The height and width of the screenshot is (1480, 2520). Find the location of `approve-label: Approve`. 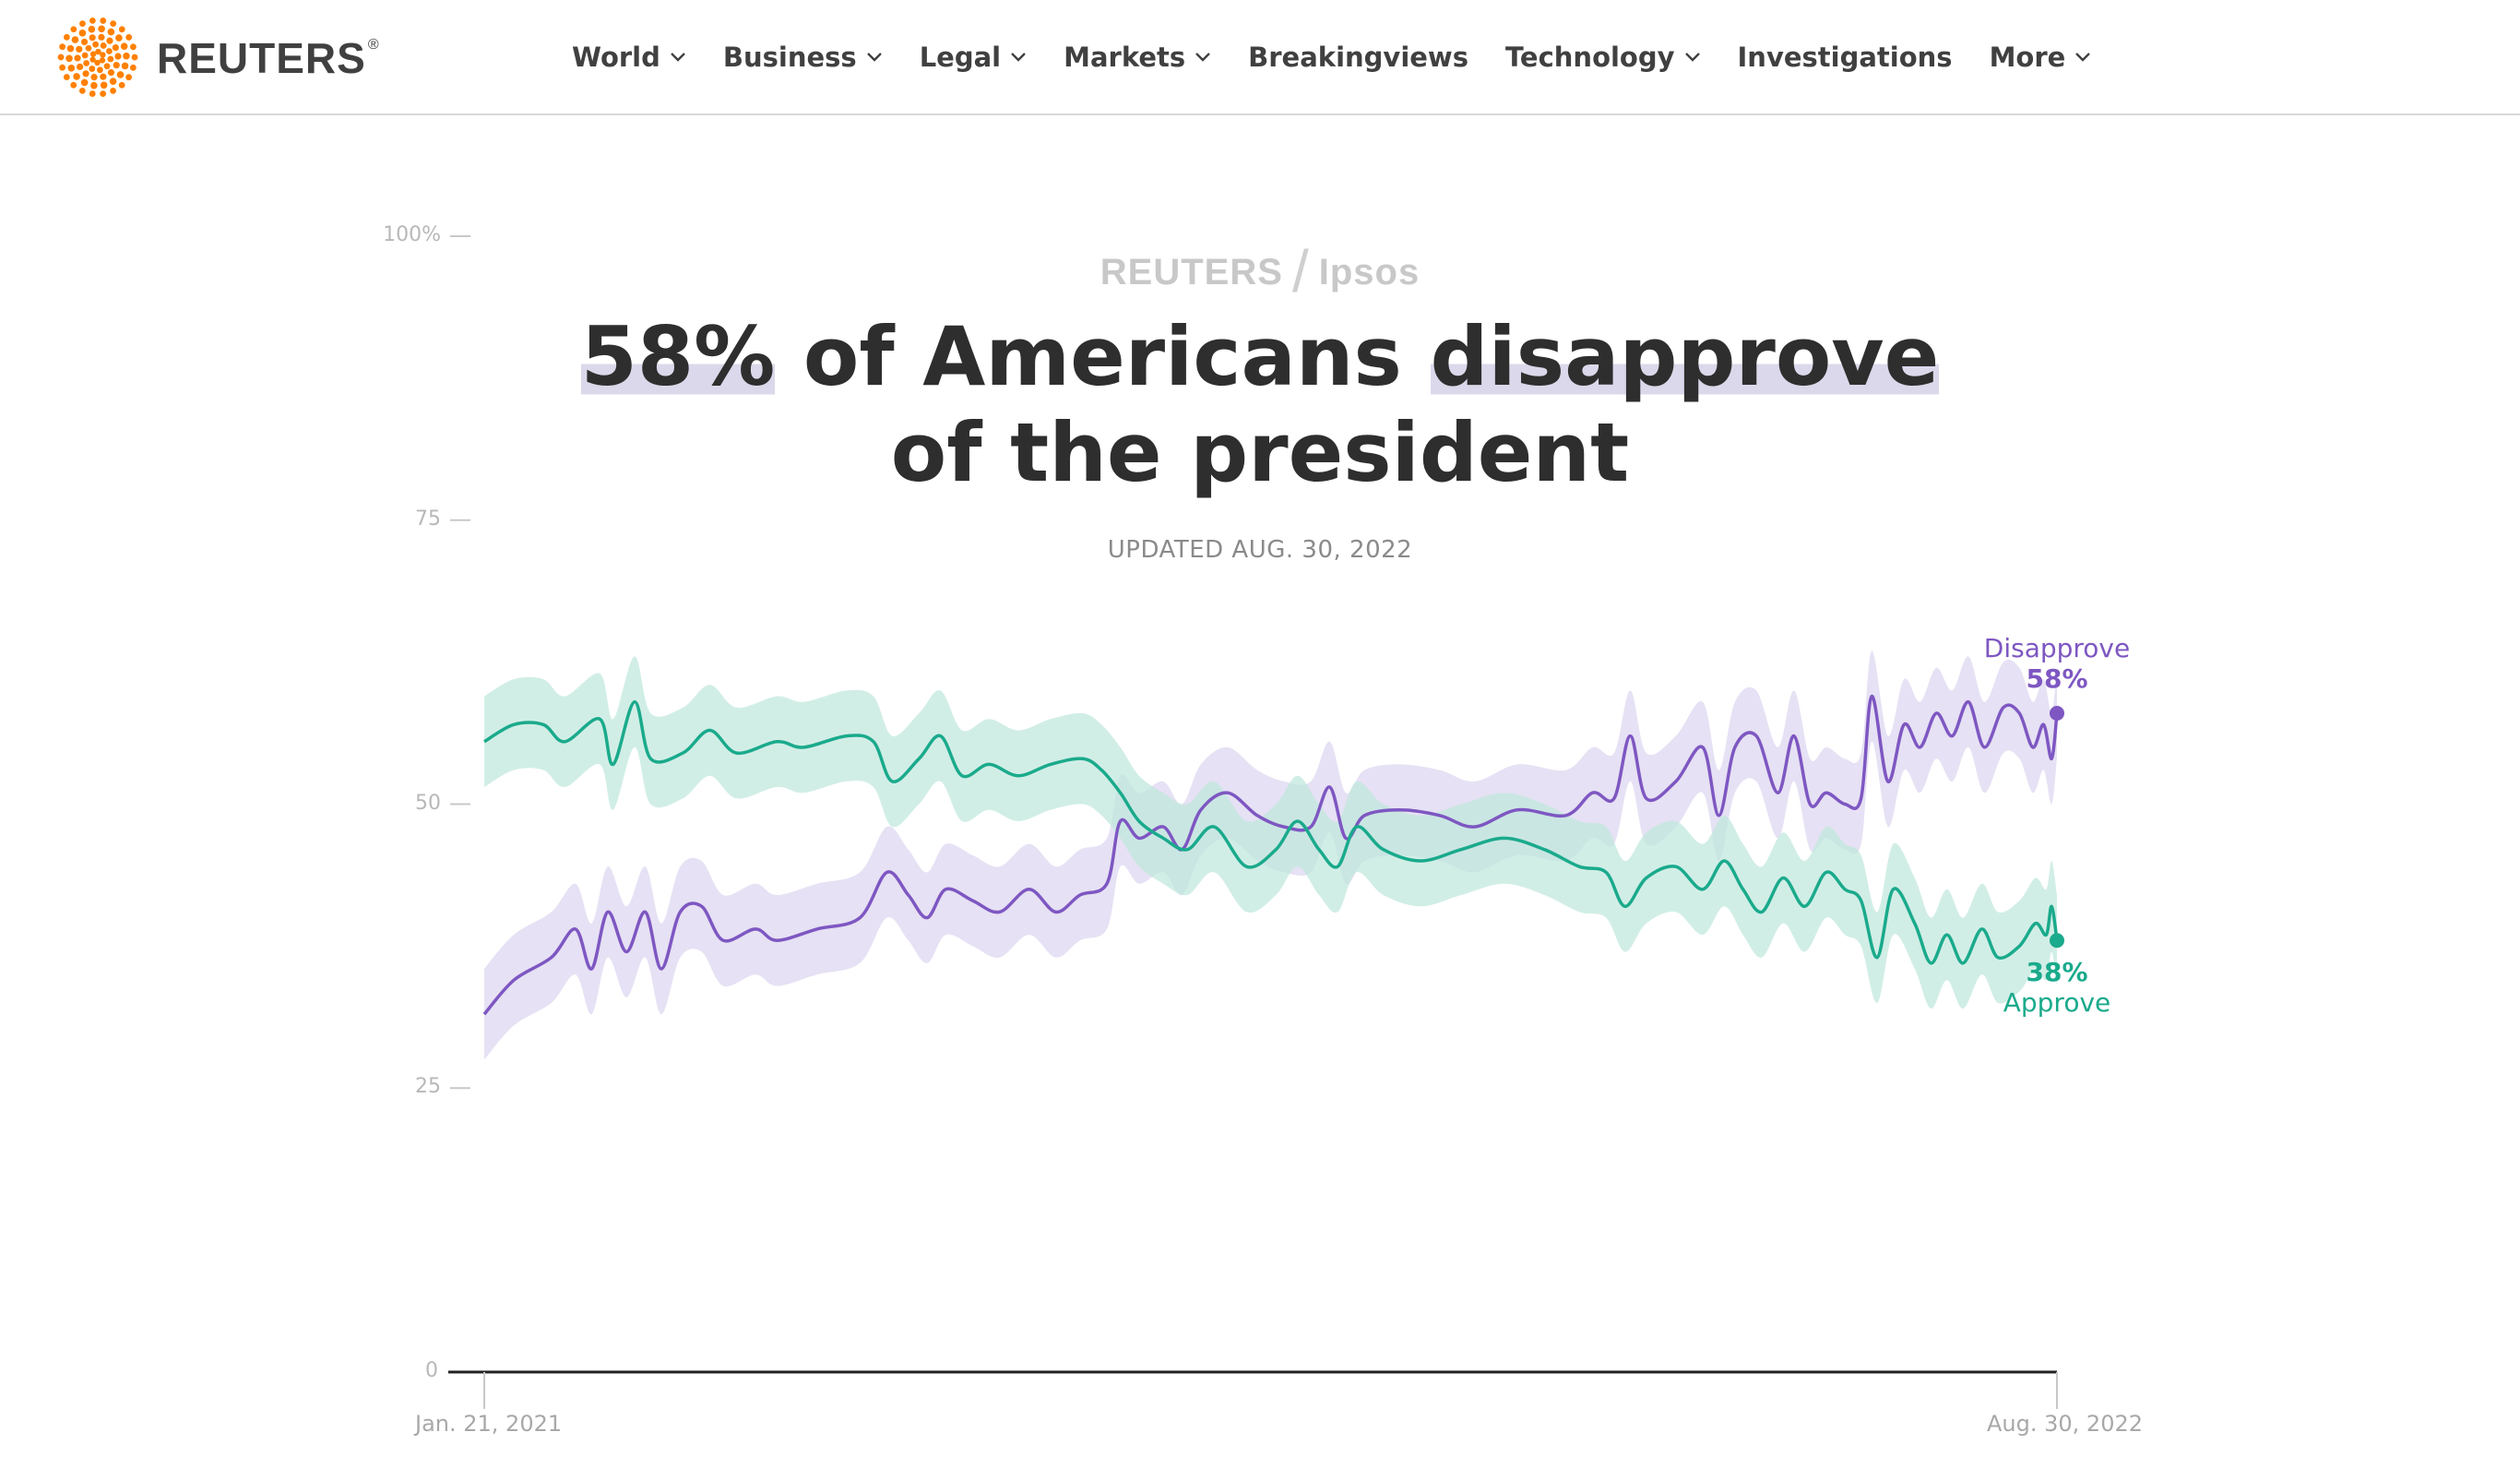

approve-label: Approve is located at coordinates (2057, 1003).